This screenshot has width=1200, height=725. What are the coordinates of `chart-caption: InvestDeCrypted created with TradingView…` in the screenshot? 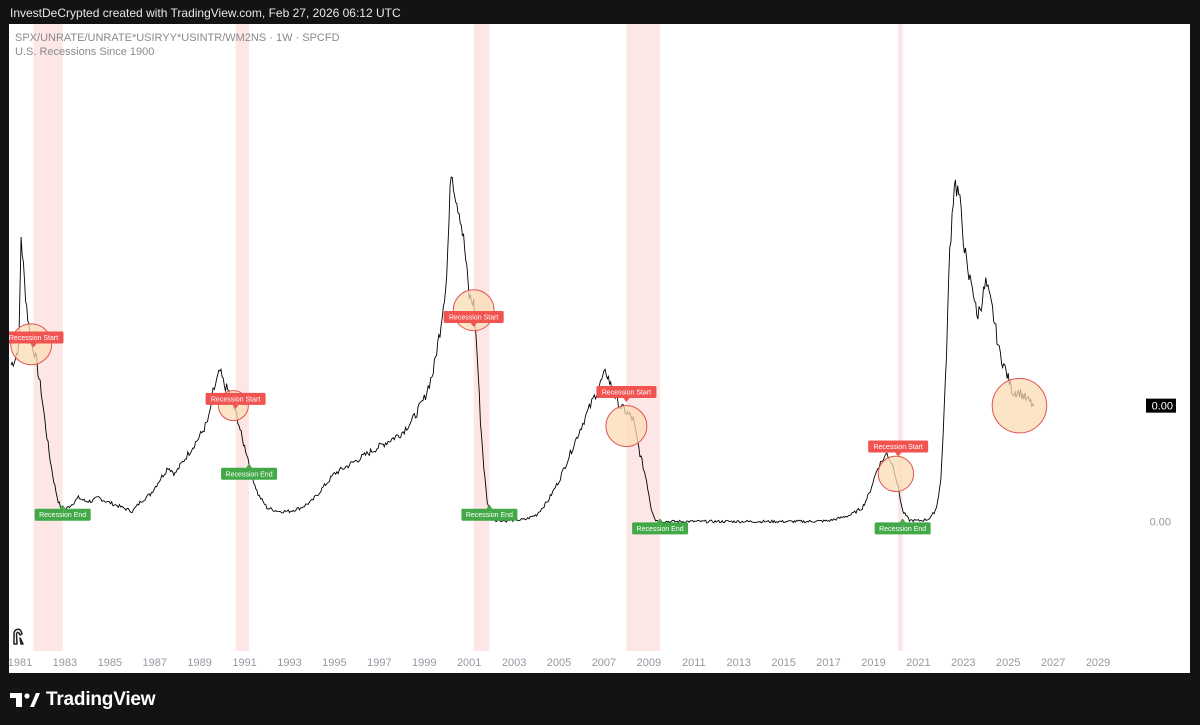 It's located at (205, 13).